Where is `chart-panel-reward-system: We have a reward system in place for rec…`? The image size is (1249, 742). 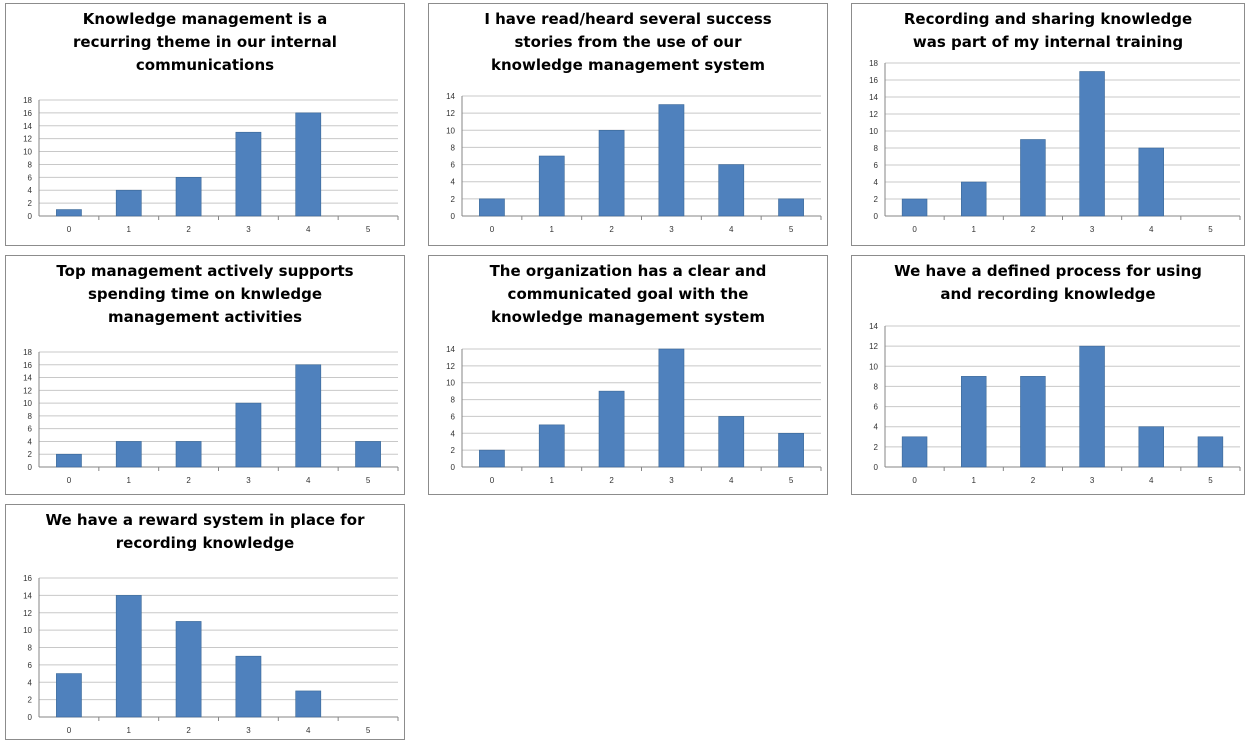 chart-panel-reward-system: We have a reward system in place for rec… is located at coordinates (205, 622).